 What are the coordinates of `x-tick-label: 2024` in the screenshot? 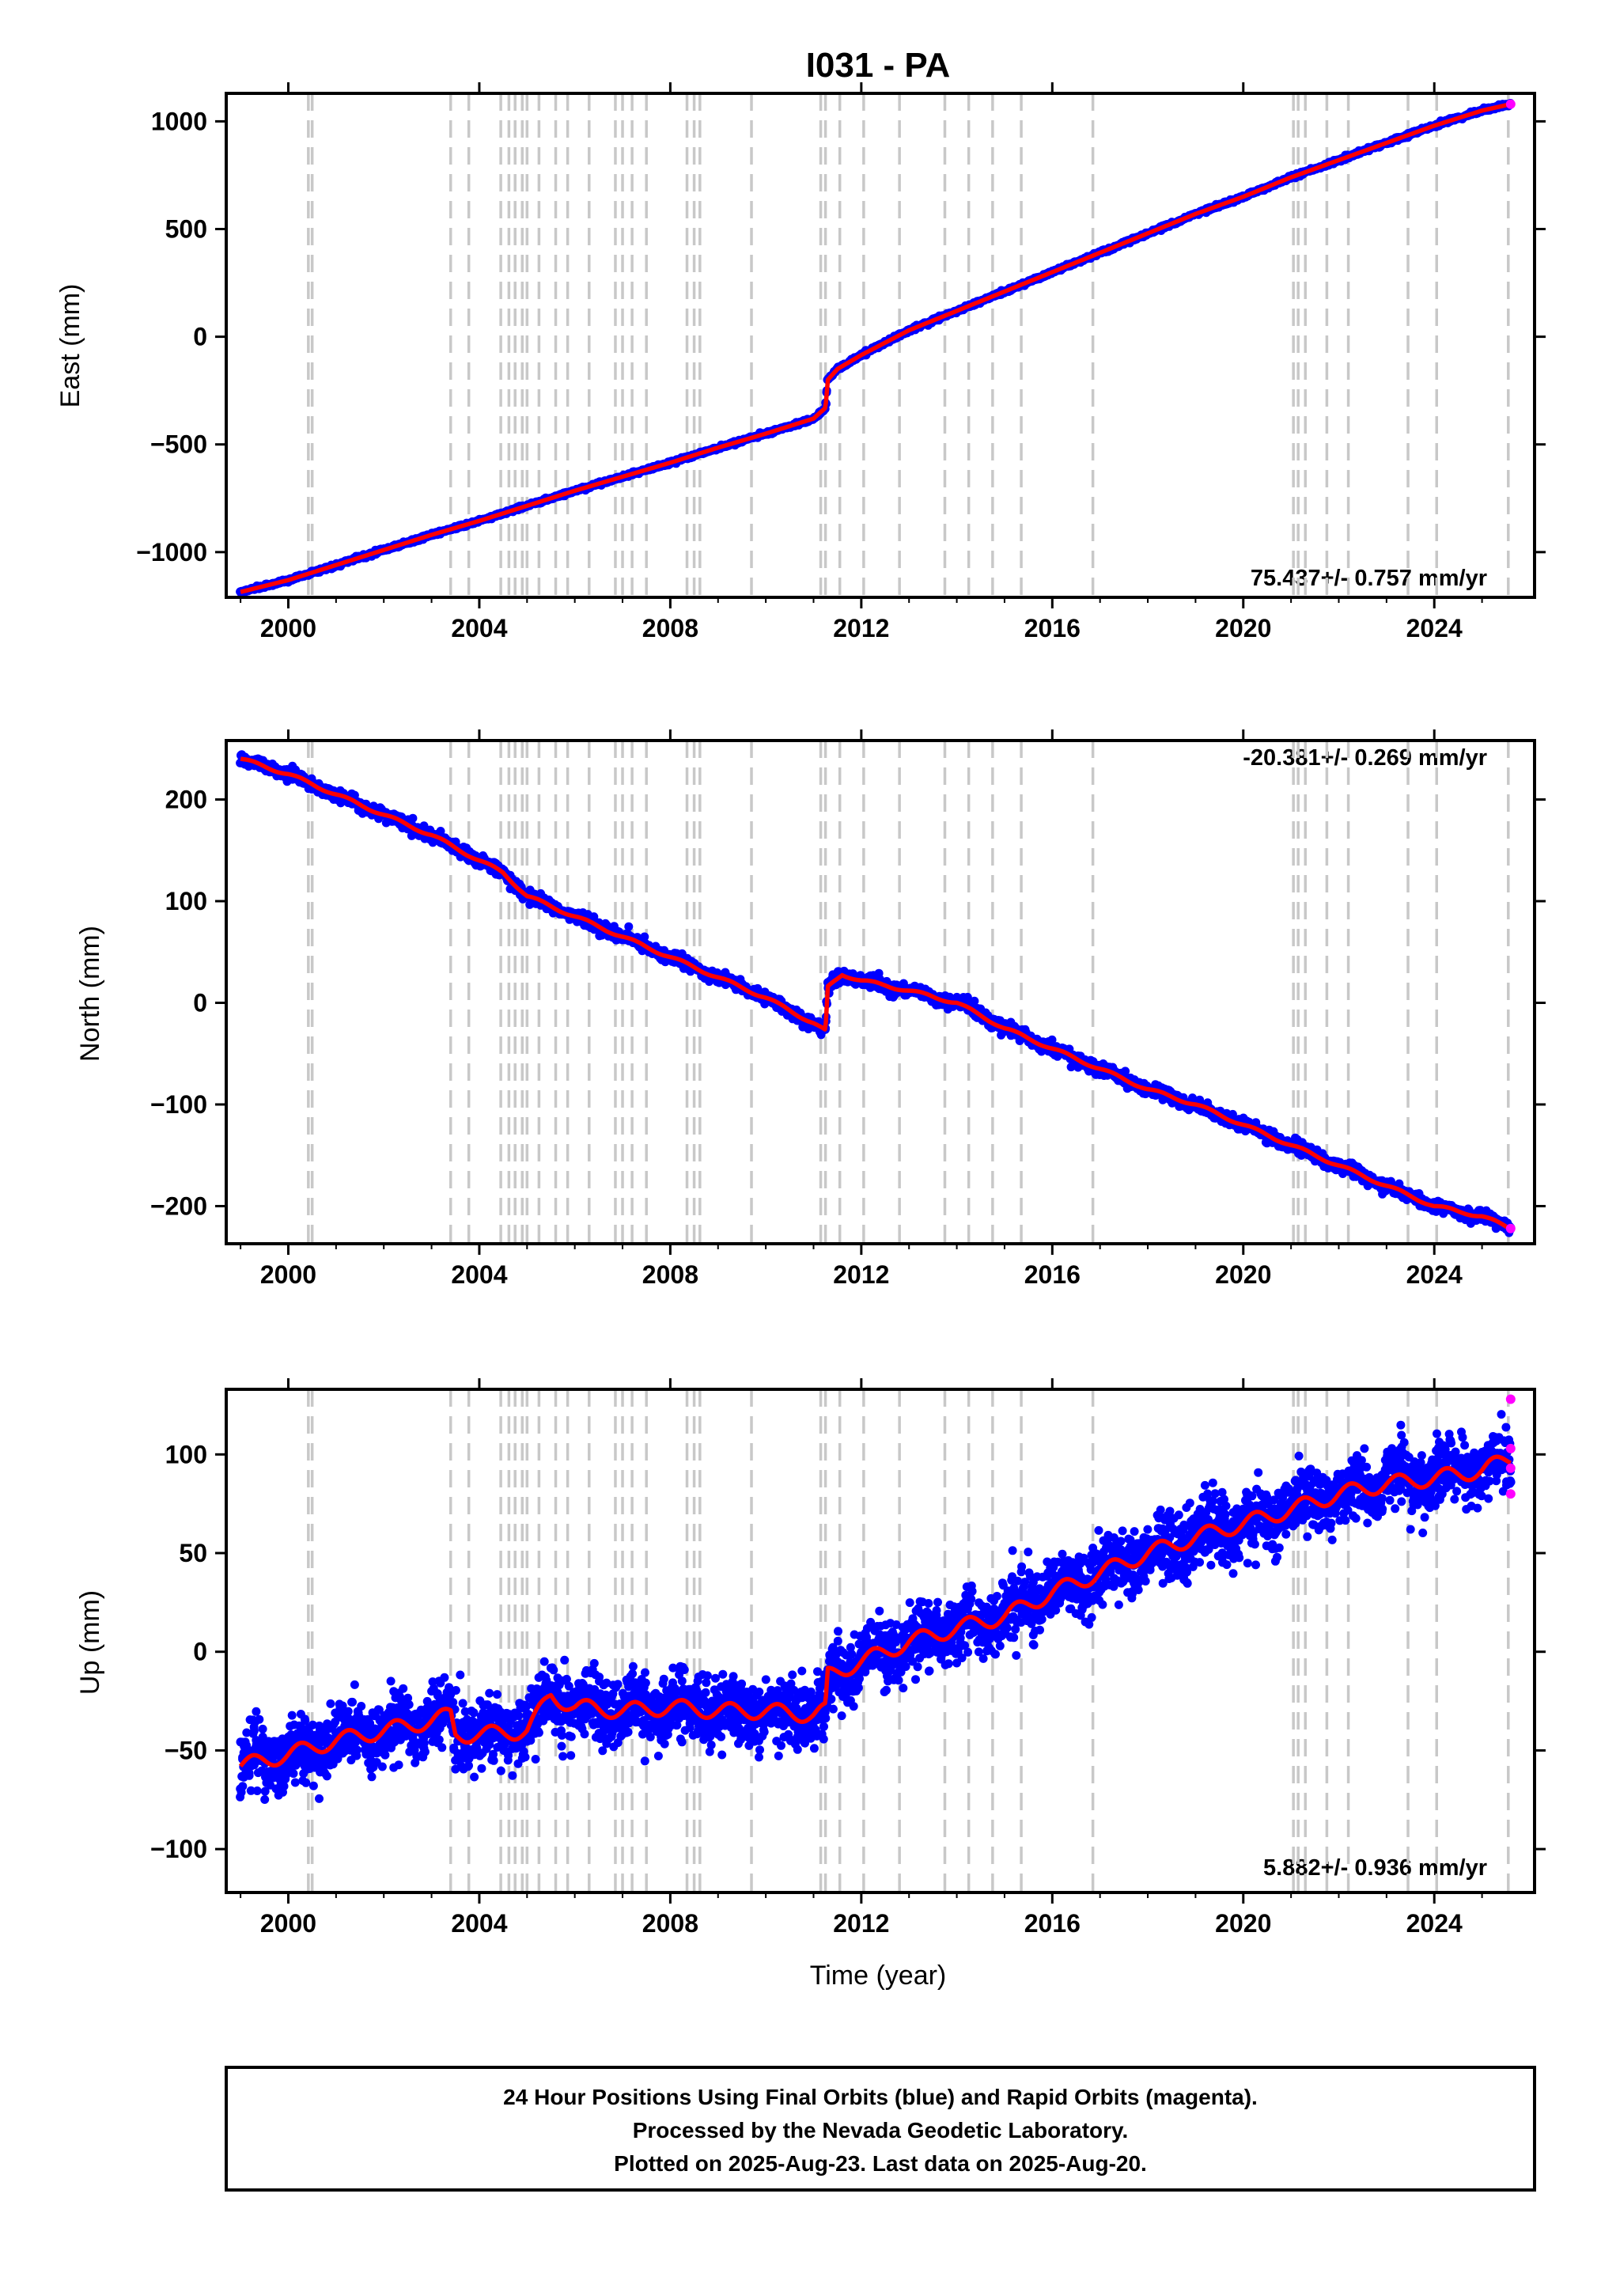 It's located at (1434, 628).